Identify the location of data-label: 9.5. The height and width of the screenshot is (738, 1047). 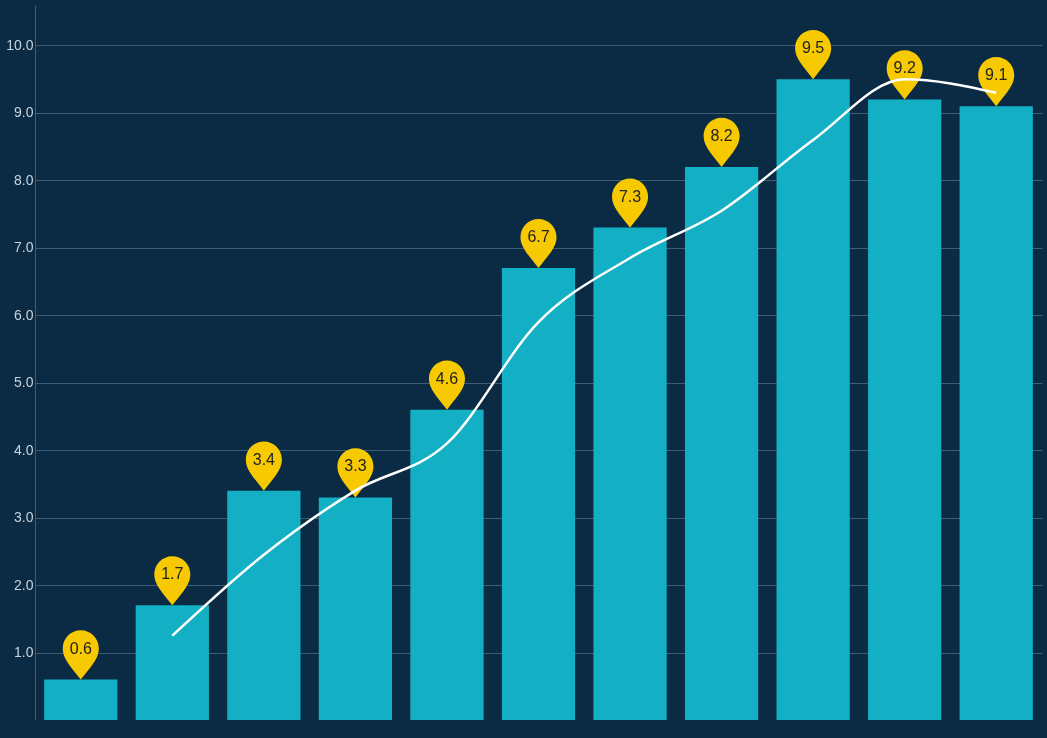
(813, 48).